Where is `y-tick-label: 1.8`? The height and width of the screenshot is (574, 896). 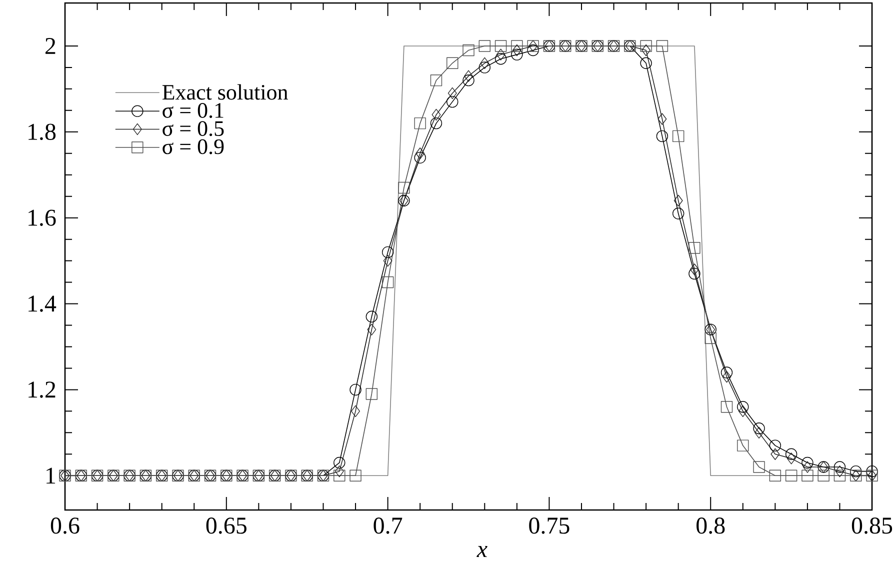
y-tick-label: 1.8 is located at coordinates (42, 132).